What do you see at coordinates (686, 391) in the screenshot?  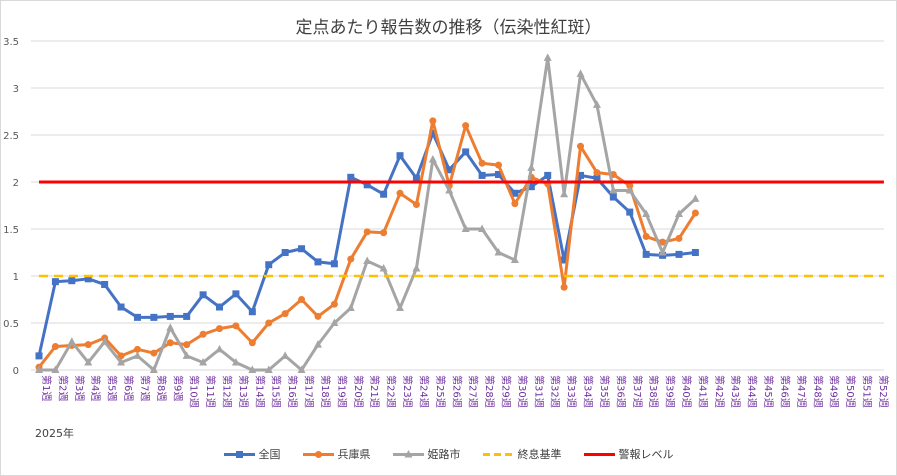 I see `x-tick-label: 第40週` at bounding box center [686, 391].